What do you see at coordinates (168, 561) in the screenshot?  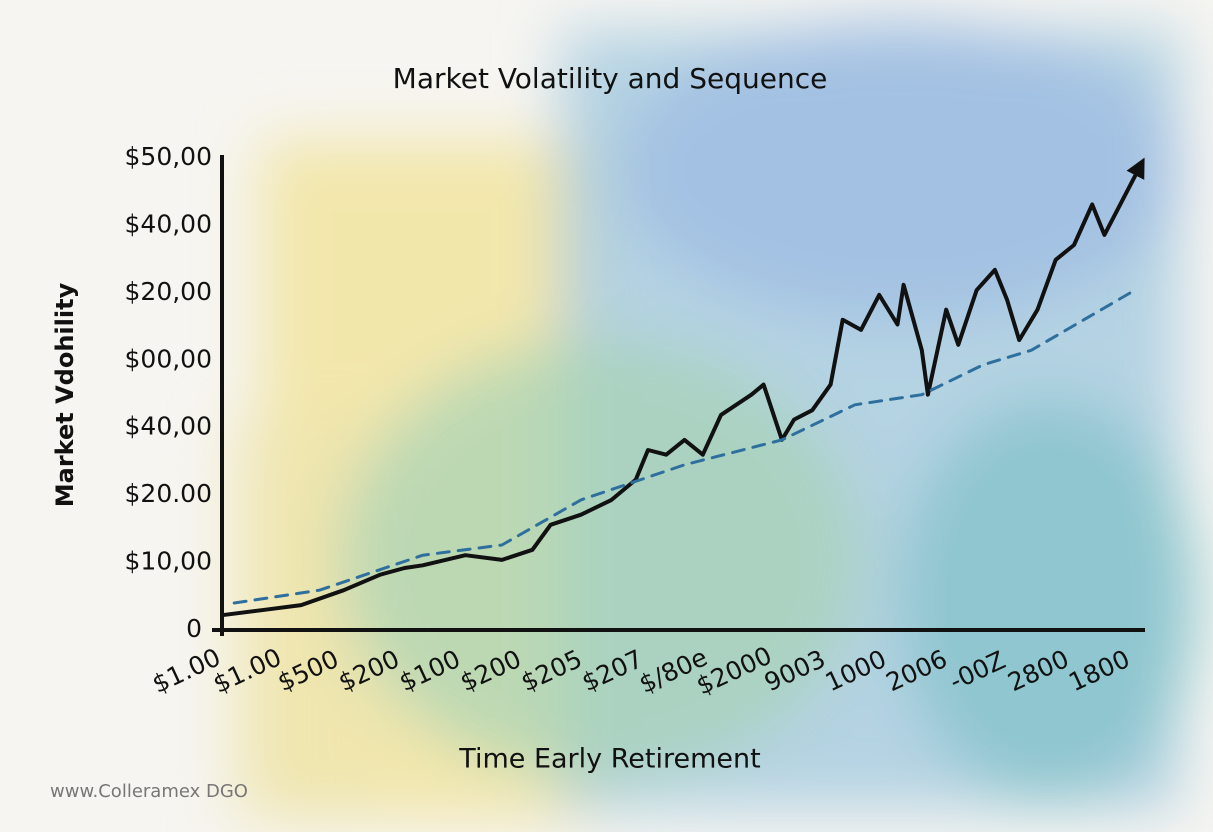 I see `y-tick-label: $10,00` at bounding box center [168, 561].